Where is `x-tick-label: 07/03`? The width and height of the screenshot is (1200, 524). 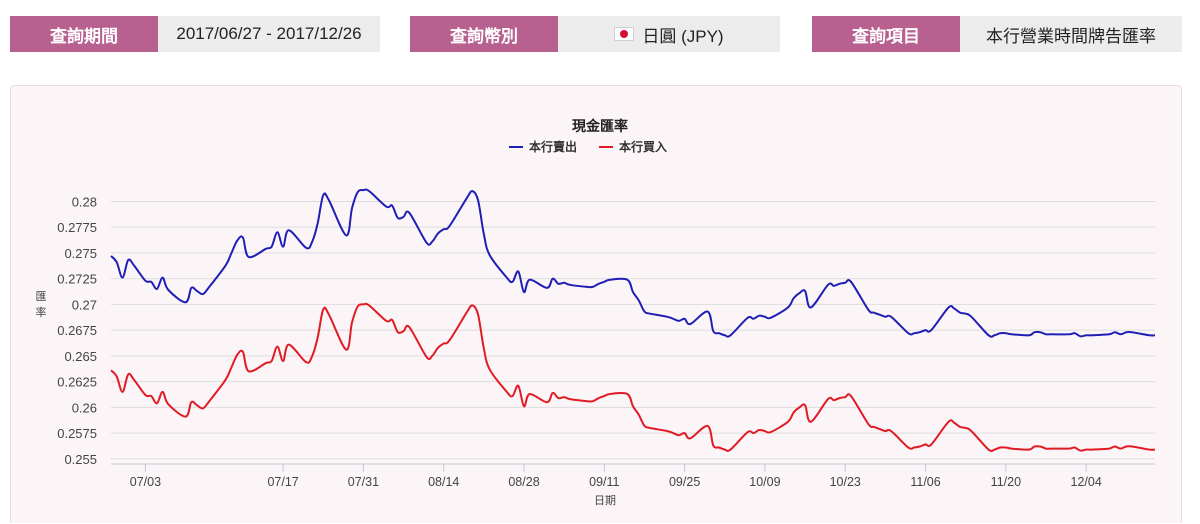 x-tick-label: 07/03 is located at coordinates (145, 482).